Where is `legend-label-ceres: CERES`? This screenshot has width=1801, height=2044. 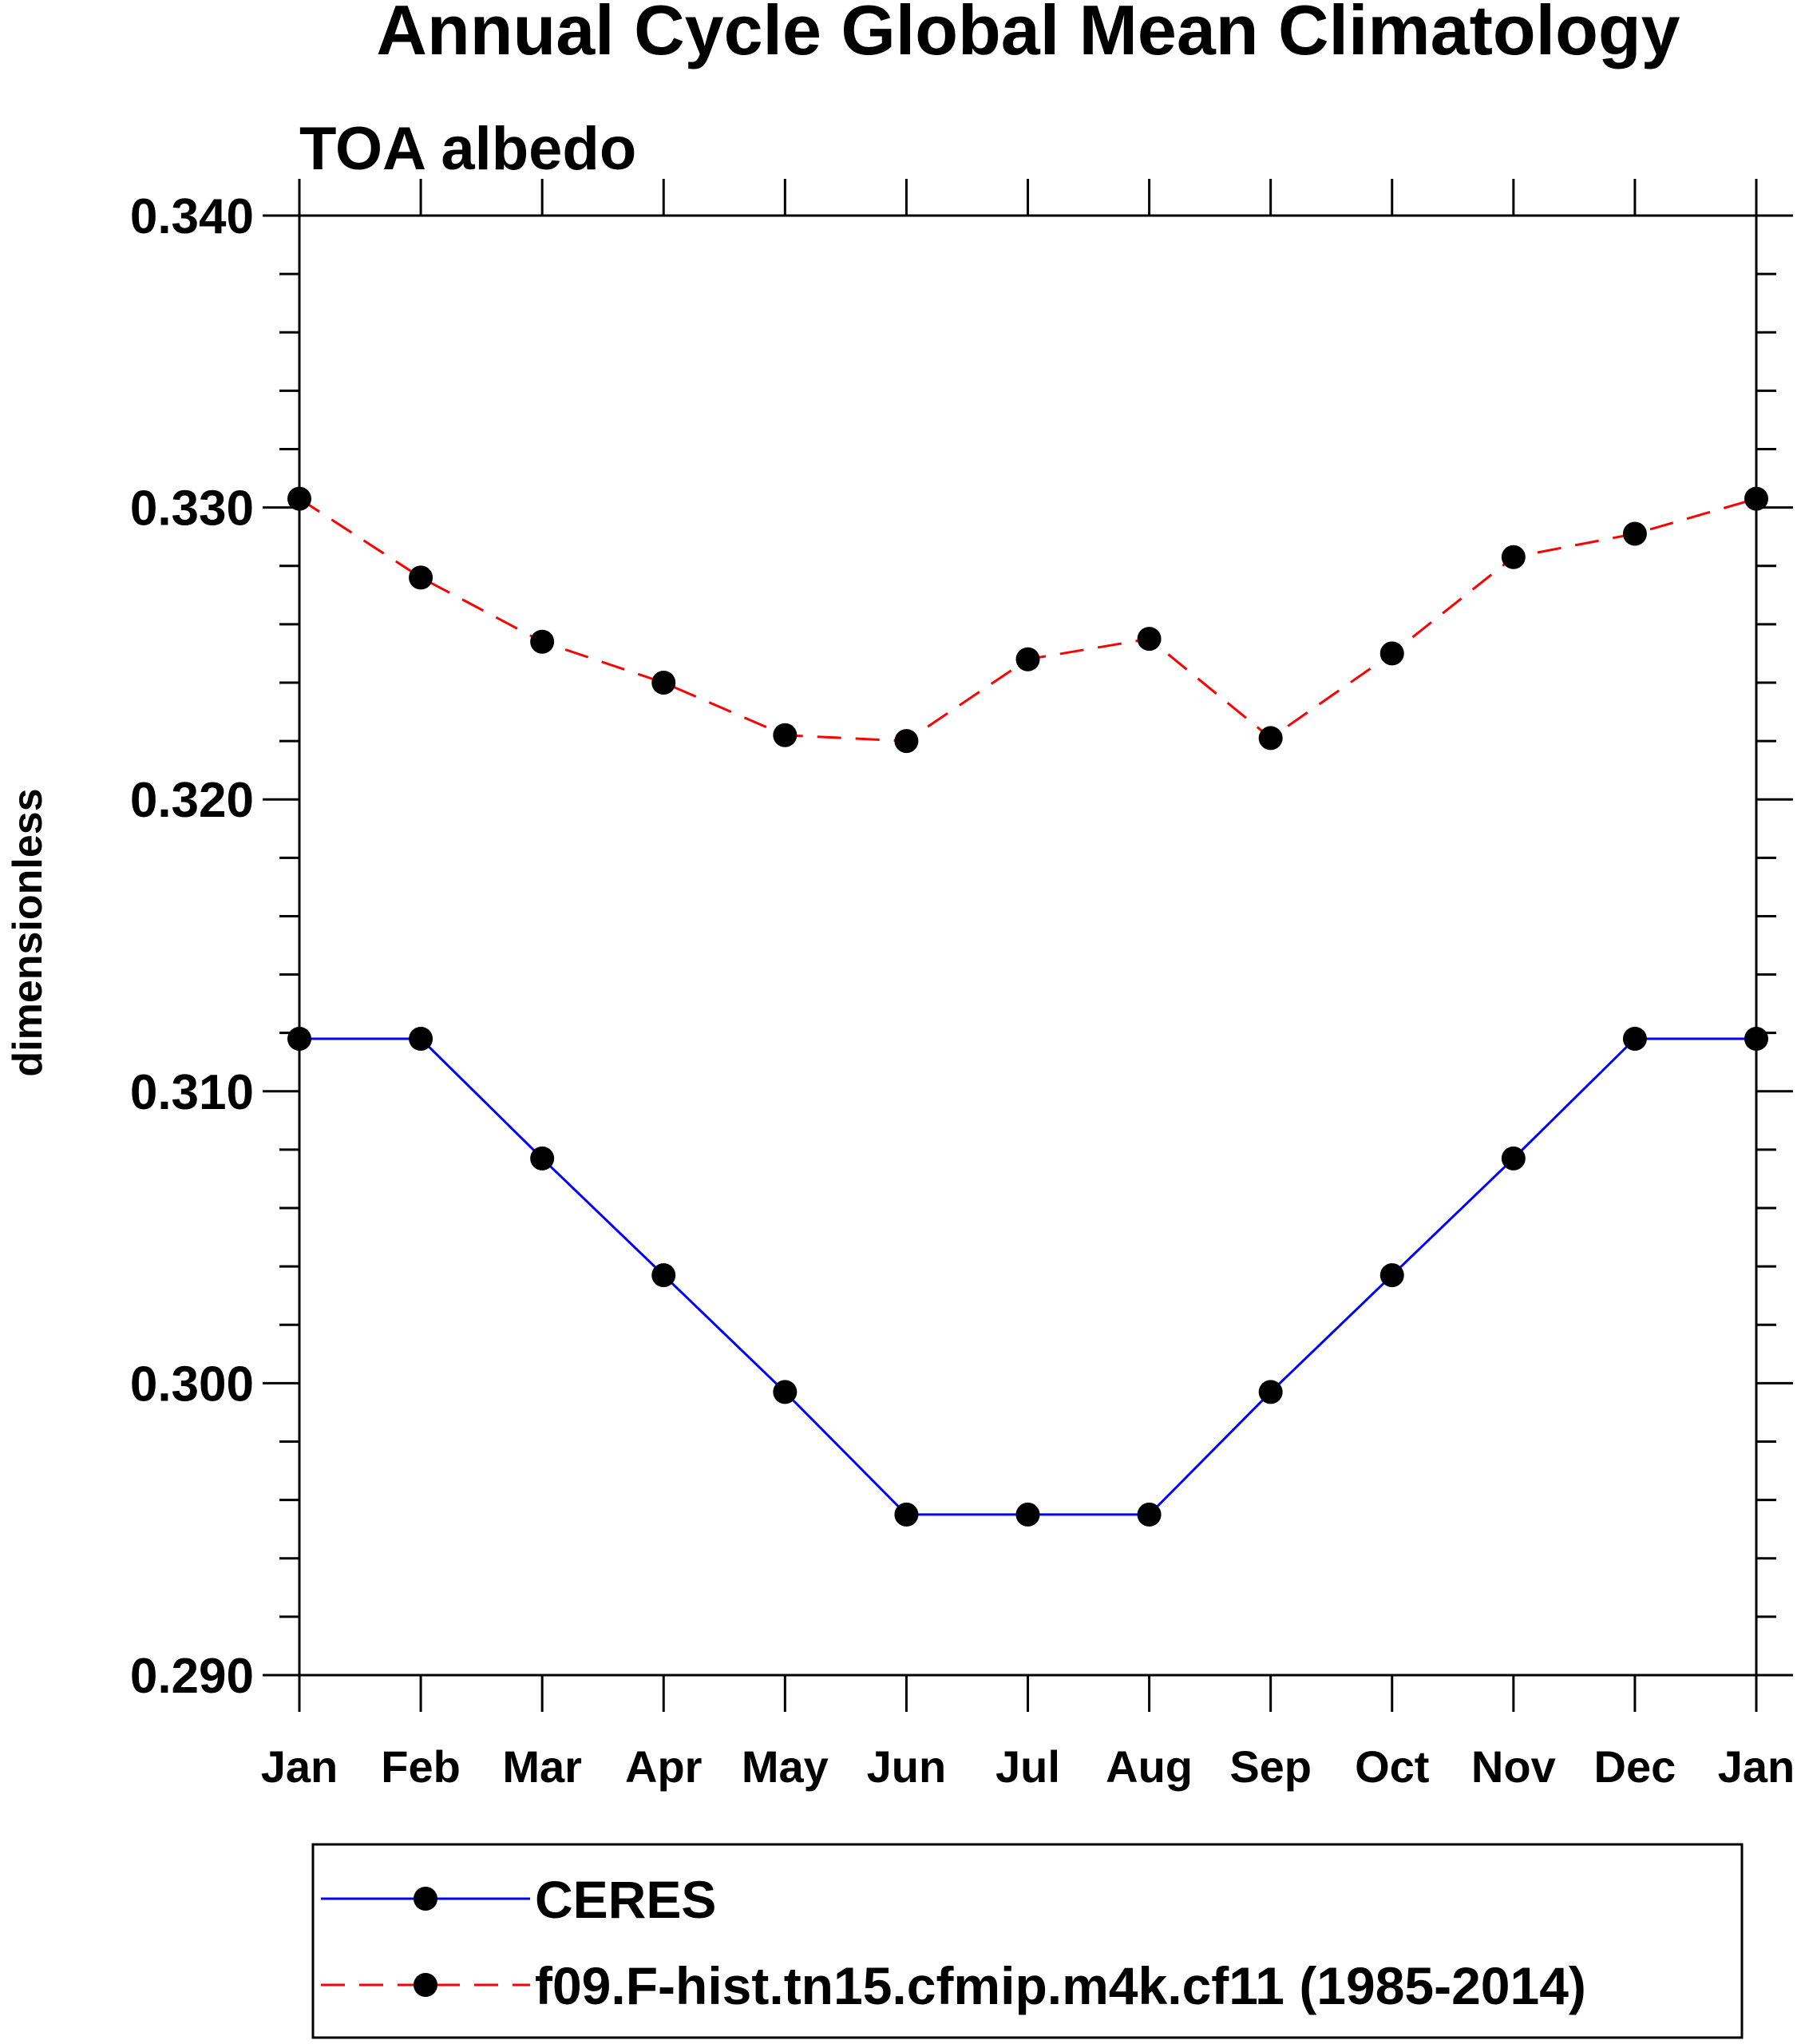
legend-label-ceres: CERES is located at coordinates (625, 1899).